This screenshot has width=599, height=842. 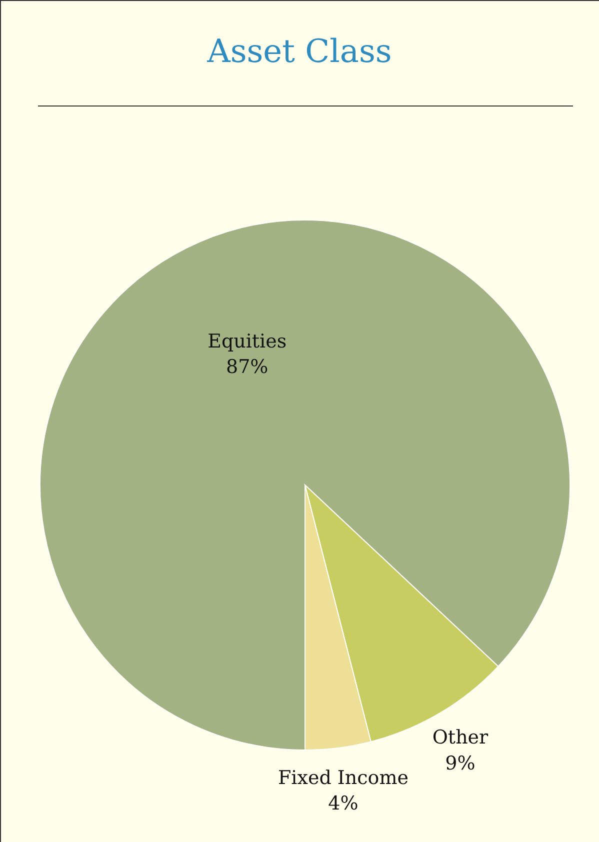 I want to click on slice-label: Equities, so click(x=247, y=341).